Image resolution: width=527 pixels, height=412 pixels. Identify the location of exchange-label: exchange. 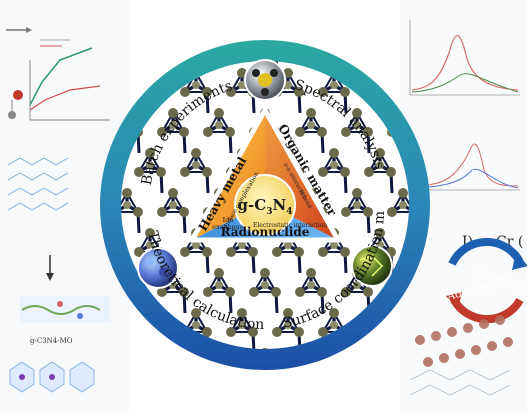
(228, 227).